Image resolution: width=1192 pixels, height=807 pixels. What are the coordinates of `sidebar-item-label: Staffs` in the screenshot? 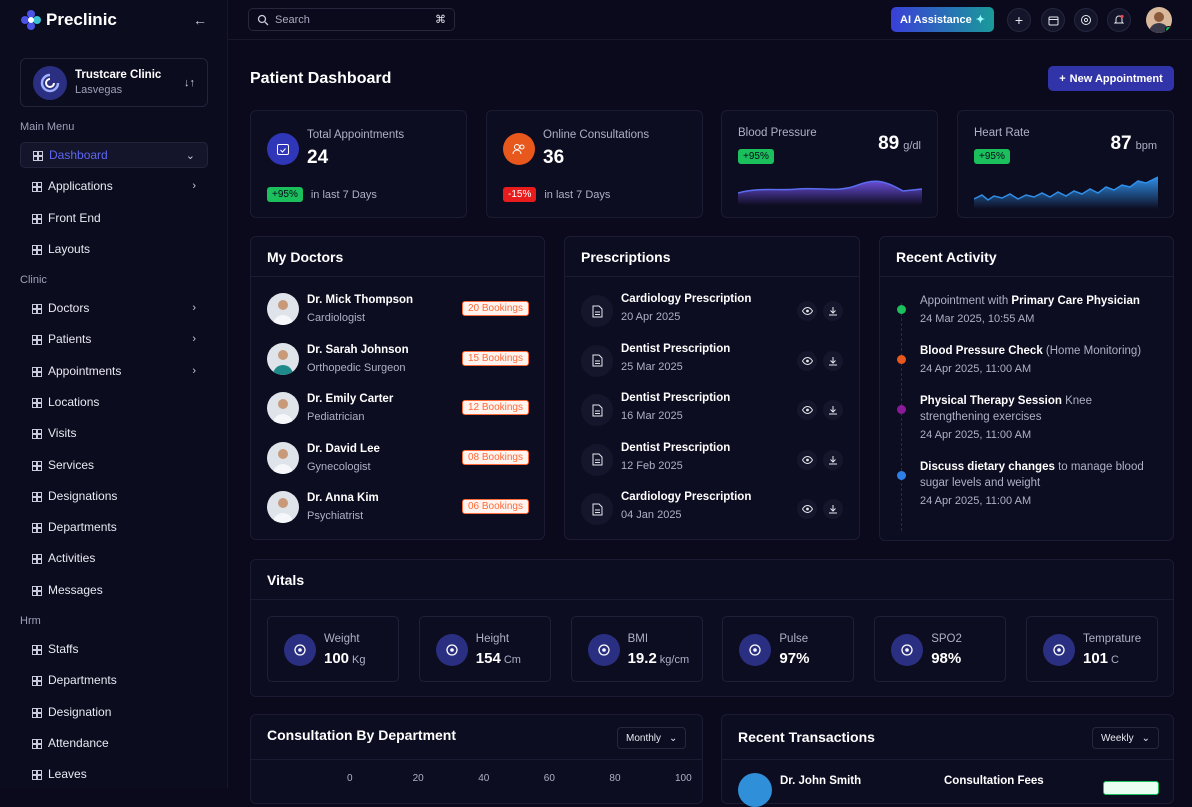 It's located at (63, 649).